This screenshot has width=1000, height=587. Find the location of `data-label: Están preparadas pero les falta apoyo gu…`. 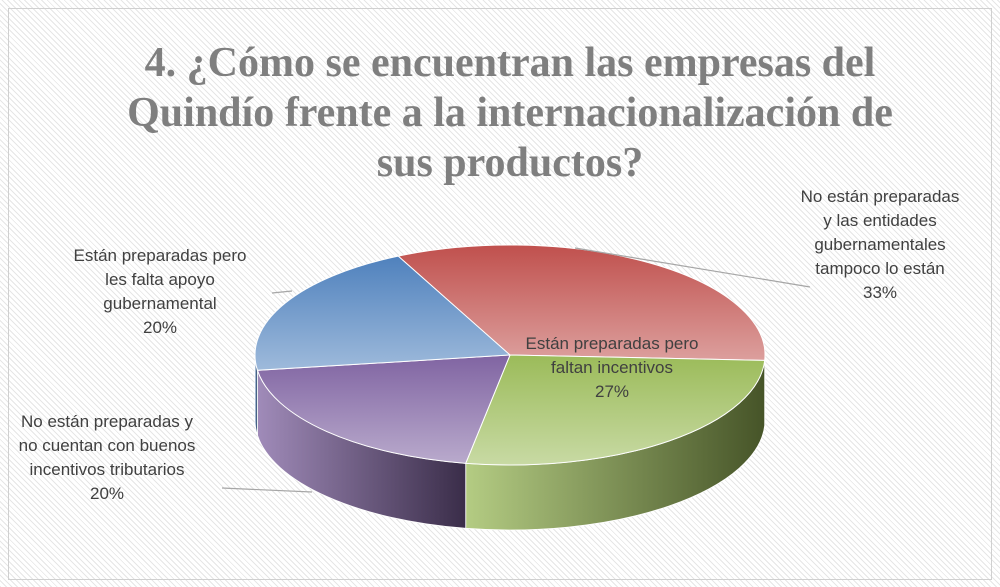

data-label: Están preparadas pero les falta apoyo gu… is located at coordinates (160, 292).